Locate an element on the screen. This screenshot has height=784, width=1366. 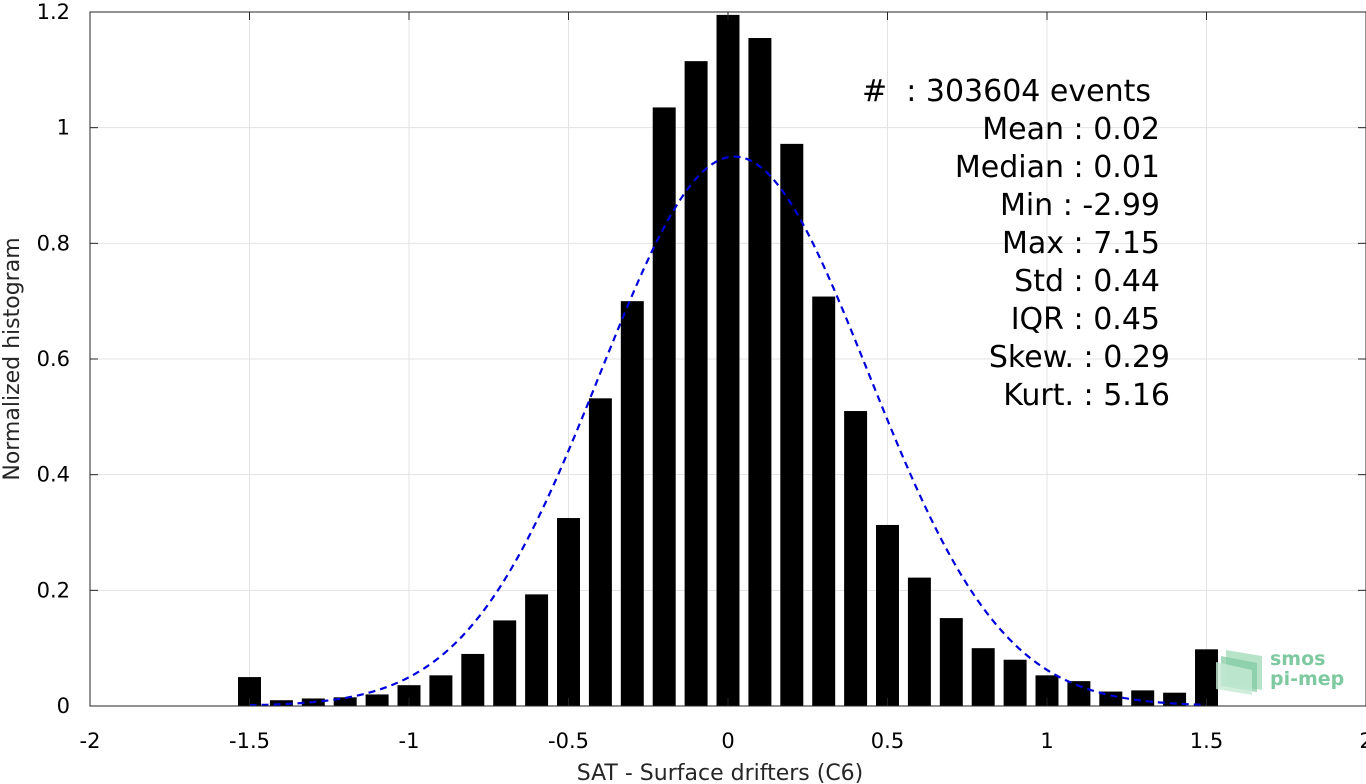
stat-value: : 303604 events is located at coordinates (1028, 91).